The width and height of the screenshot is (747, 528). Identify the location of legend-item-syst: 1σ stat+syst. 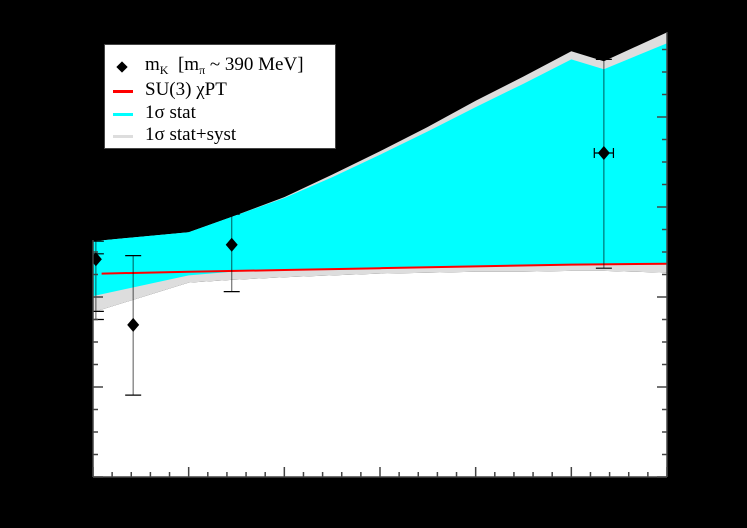
(220, 137).